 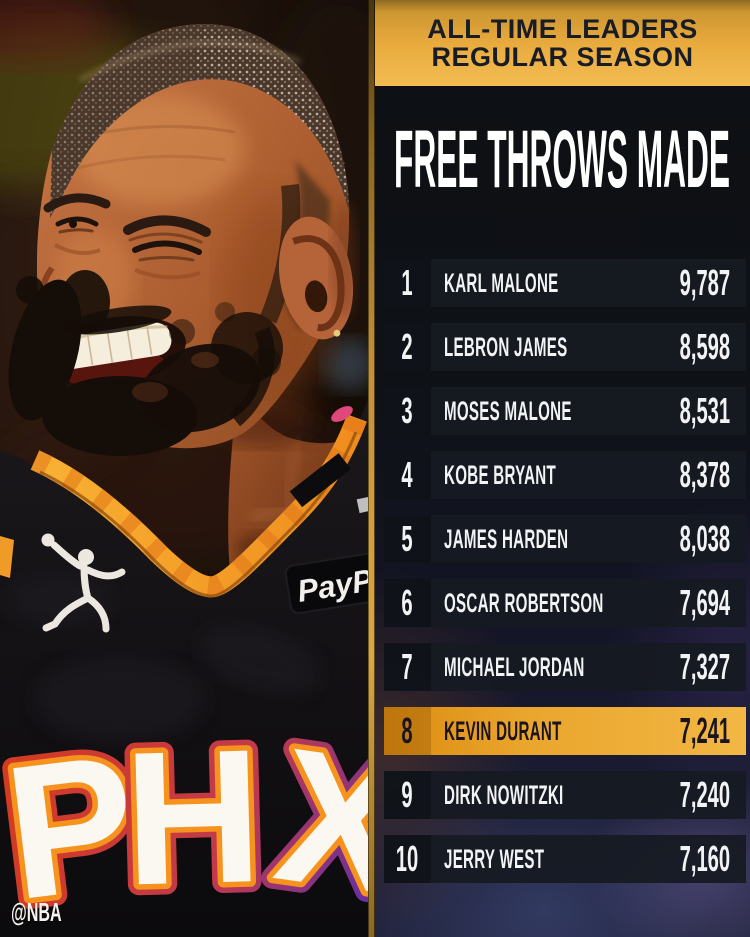 I want to click on player-eyes, so click(x=127, y=236).